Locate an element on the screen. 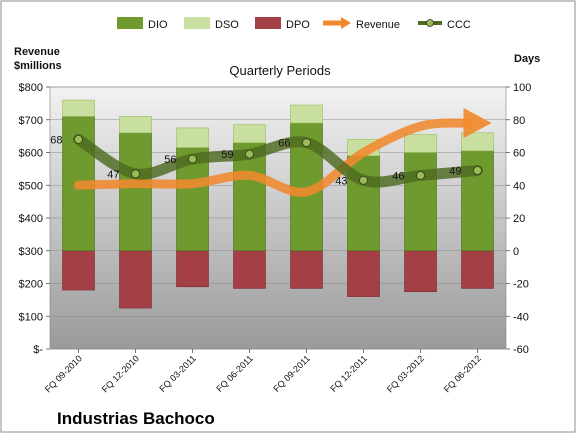 The image size is (576, 433). legend-label-ccc: CCC is located at coordinates (459, 25).